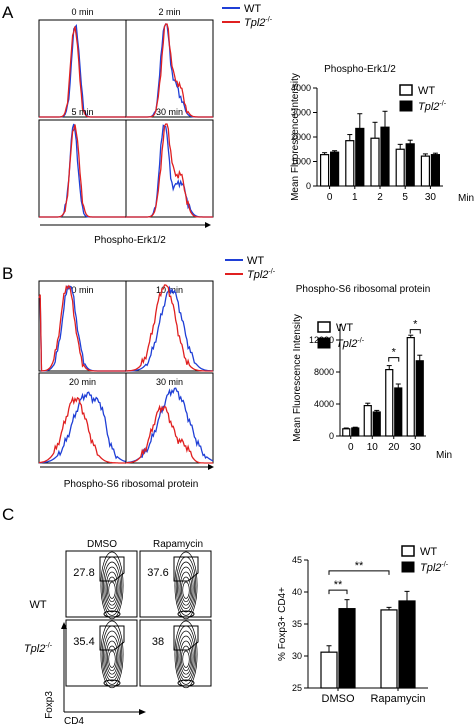 The image size is (474, 725). Describe the element at coordinates (169, 12) in the screenshot. I see `hist-a-1-title: 2 min` at that location.